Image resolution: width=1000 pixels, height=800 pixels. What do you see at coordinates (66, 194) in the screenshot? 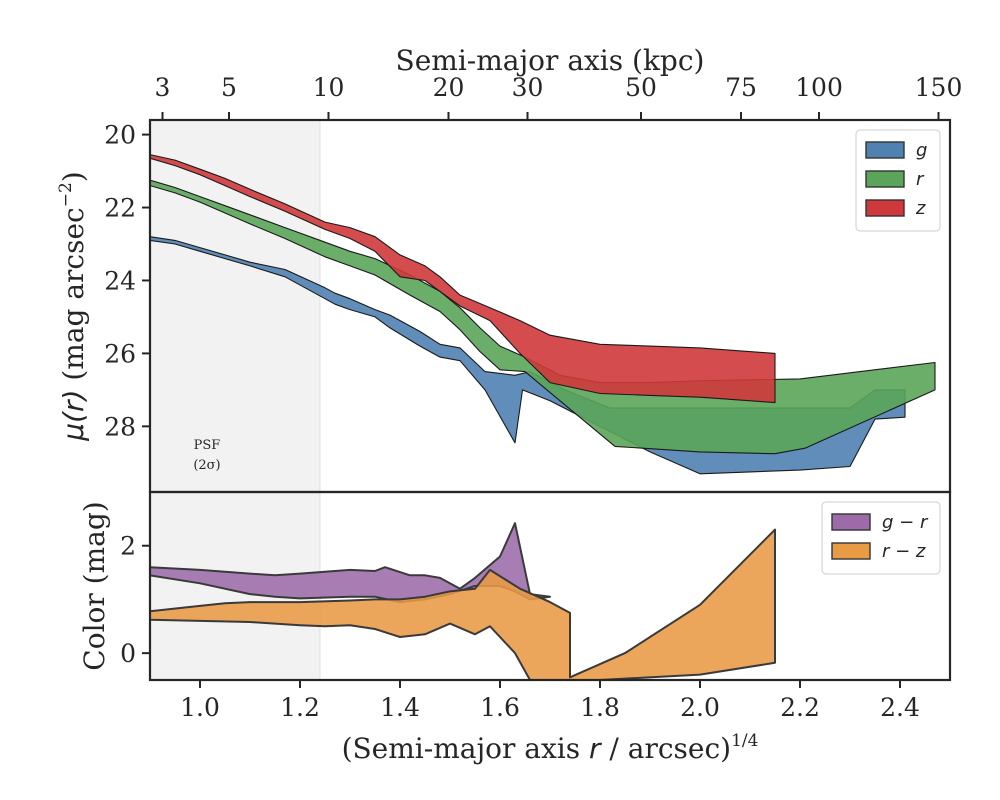
I see `y-title-exponent: −2` at bounding box center [66, 194].